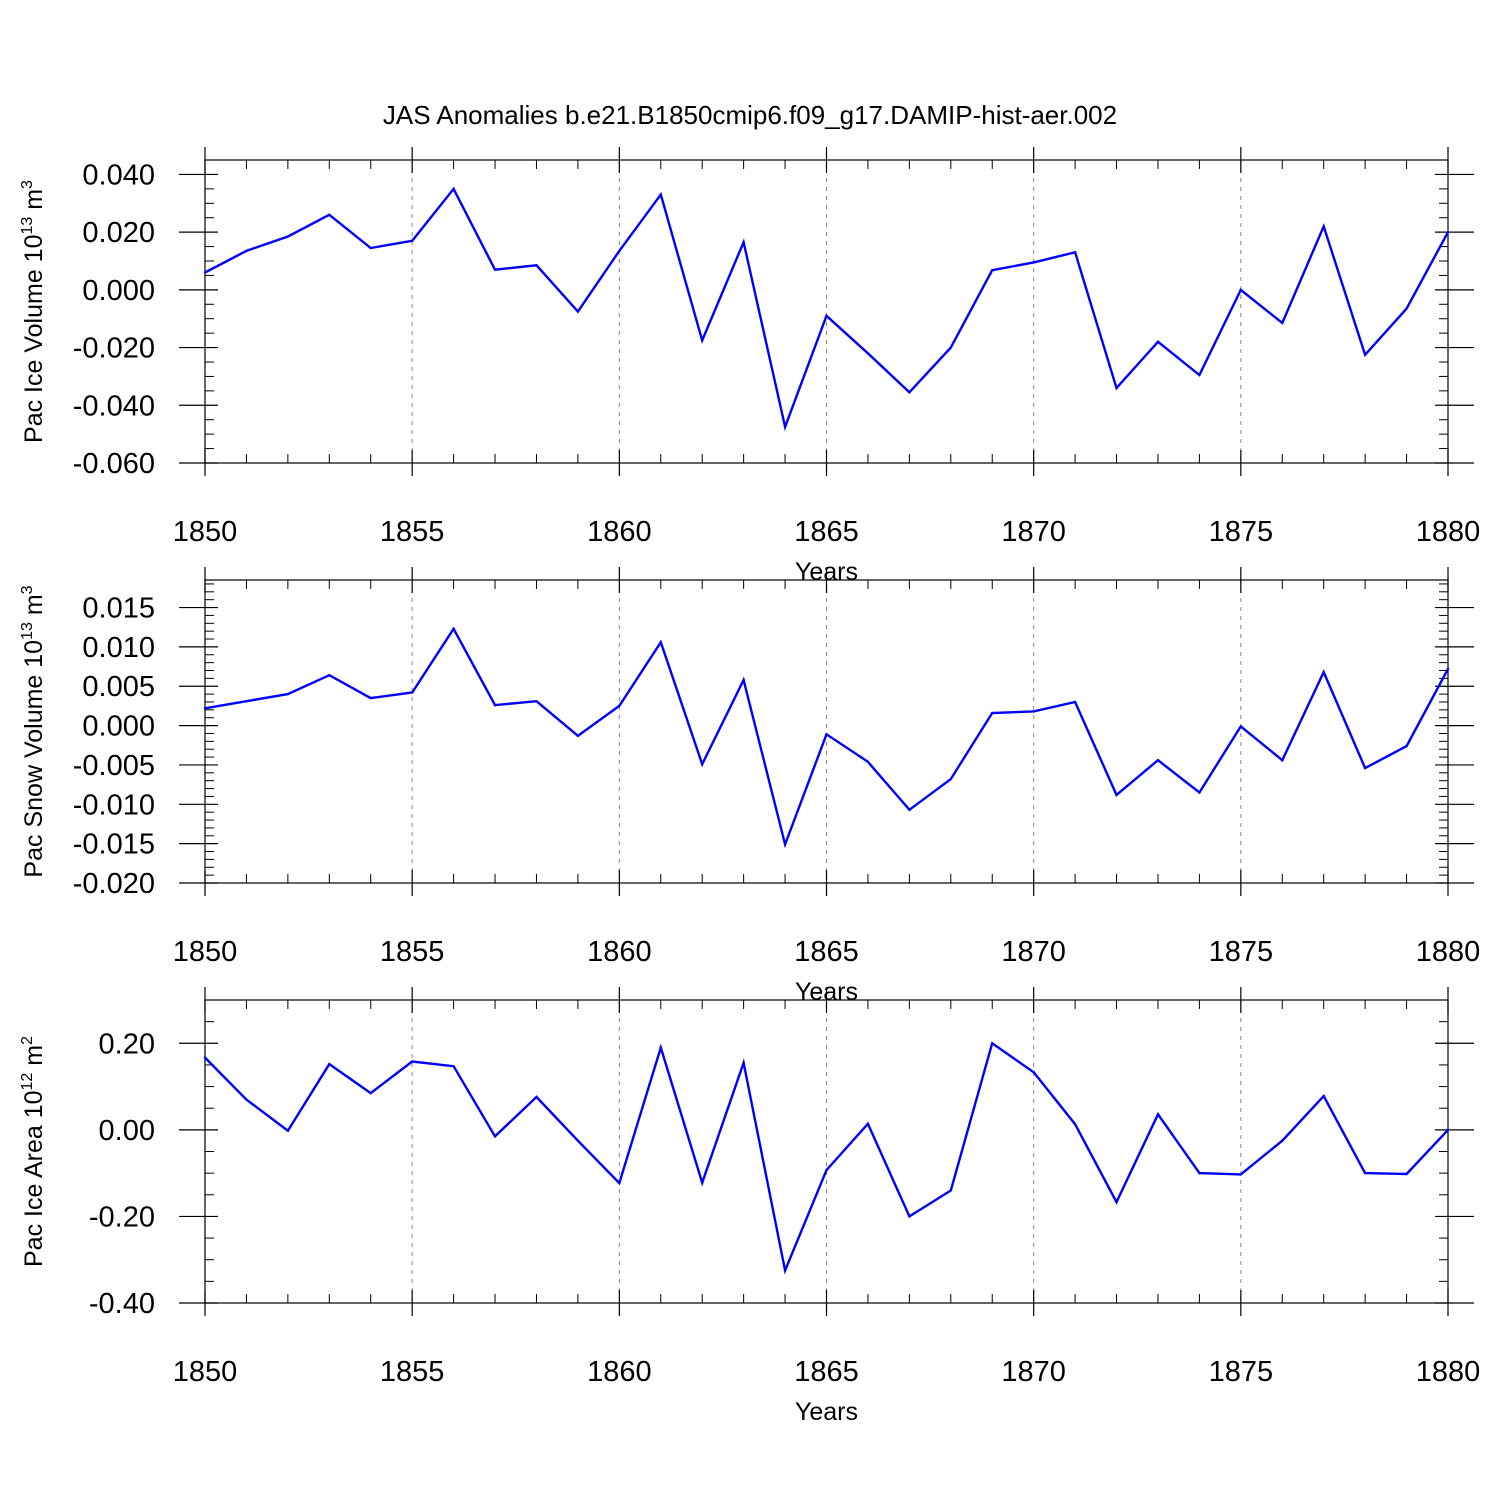  Describe the element at coordinates (27, 1040) in the screenshot. I see `y-axis-label-unit-exponent: 2` at that location.